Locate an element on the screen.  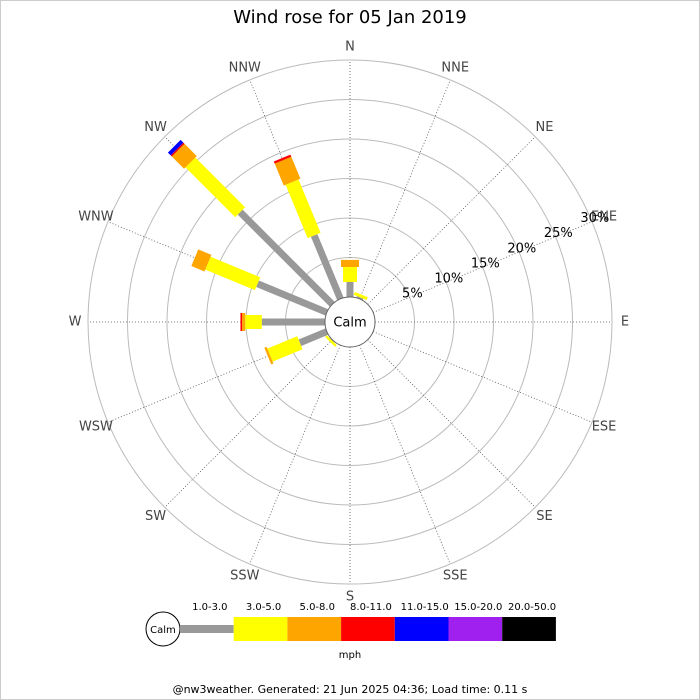
r-tick-label: 30% is located at coordinates (594, 218).